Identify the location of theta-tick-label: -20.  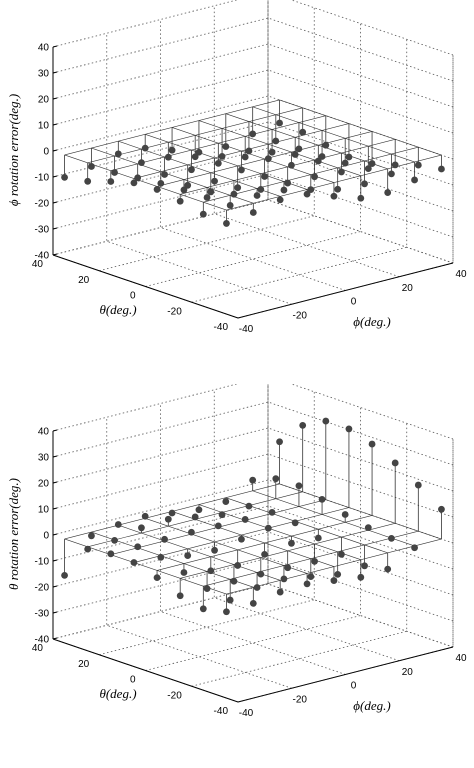
(174, 311).